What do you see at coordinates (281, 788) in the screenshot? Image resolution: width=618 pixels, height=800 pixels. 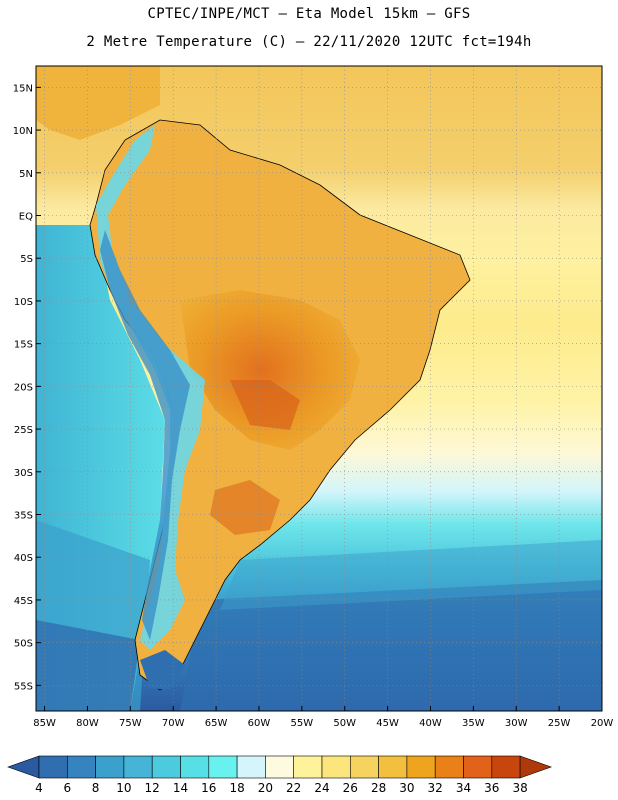 I see `colorbar-labels: 4 6 8 10 12 14 16 18 20 22 24 26 28 30 32 34 36 38` at bounding box center [281, 788].